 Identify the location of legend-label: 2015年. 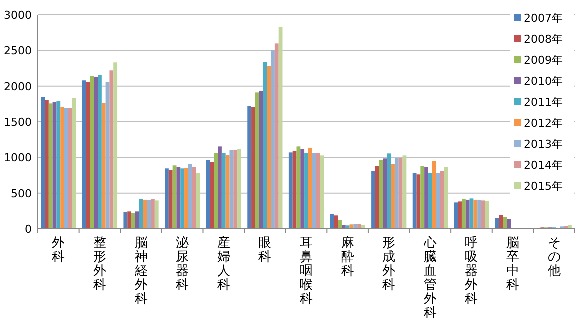
(543, 186).